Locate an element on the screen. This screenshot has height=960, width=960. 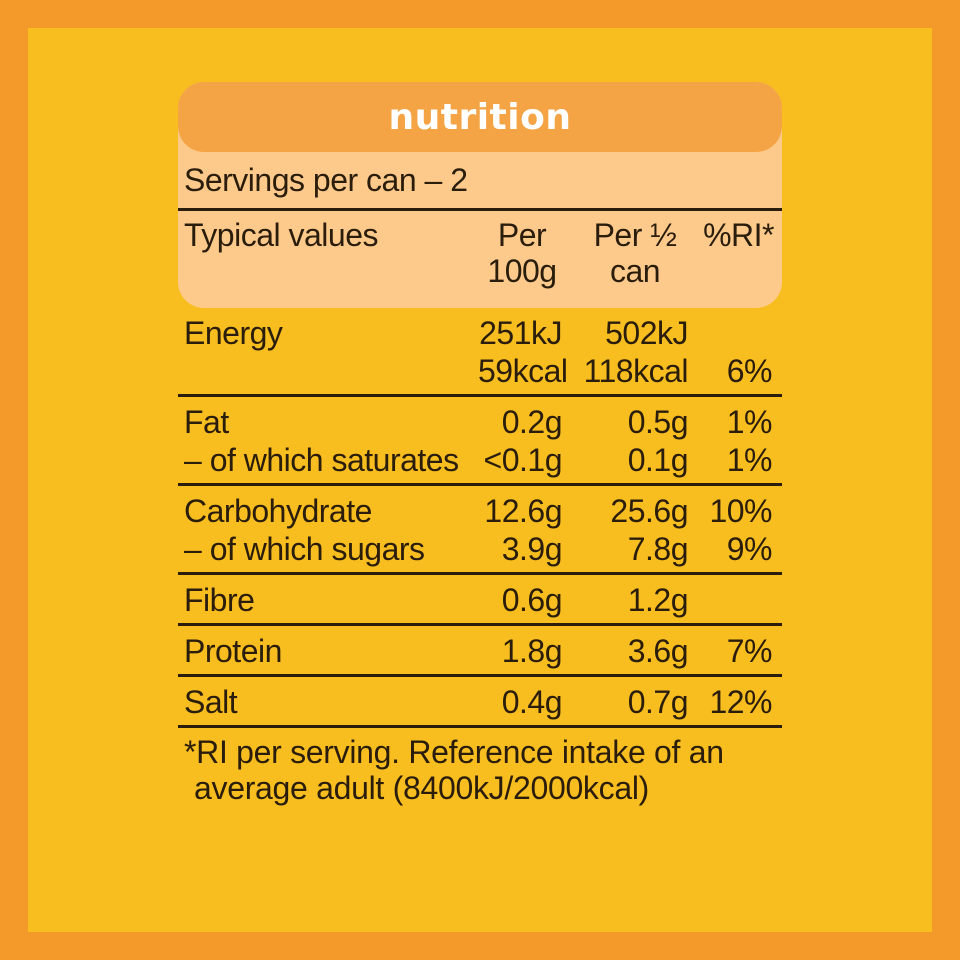
nutrient-name: – of which saturates is located at coordinates (321, 460).